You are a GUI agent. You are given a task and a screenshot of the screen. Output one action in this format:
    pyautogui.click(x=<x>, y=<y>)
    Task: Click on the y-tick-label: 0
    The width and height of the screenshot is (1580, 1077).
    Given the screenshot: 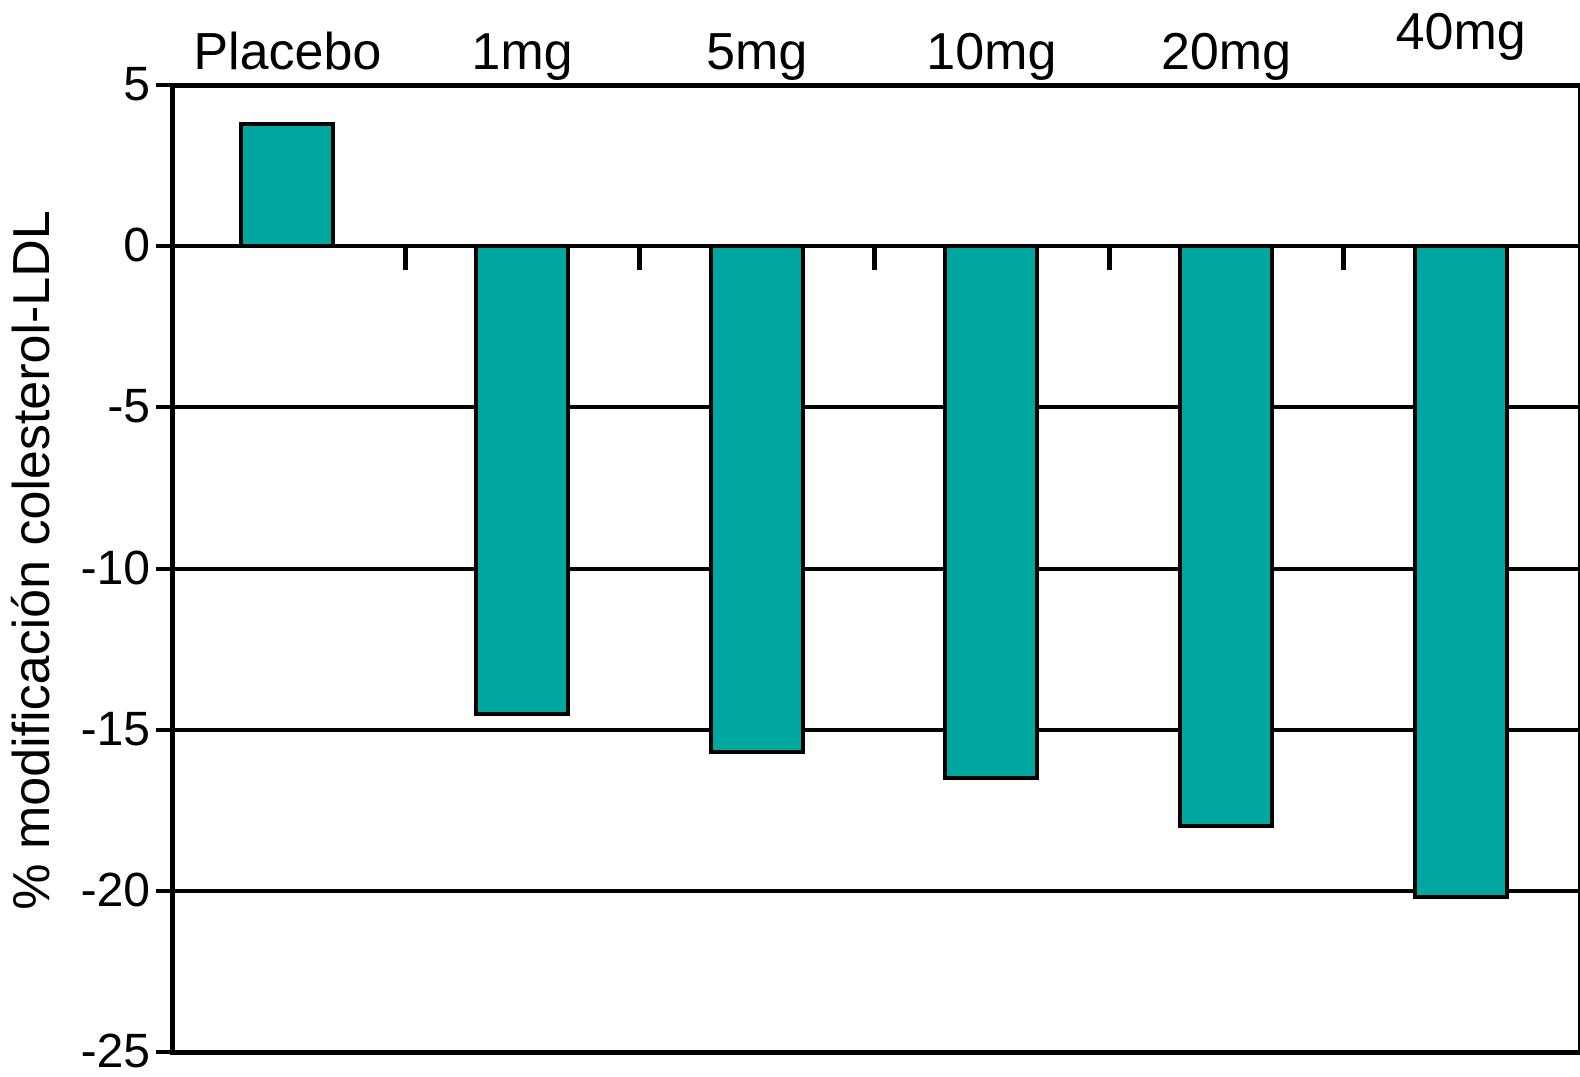 What is the action you would take?
    pyautogui.click(x=136, y=246)
    